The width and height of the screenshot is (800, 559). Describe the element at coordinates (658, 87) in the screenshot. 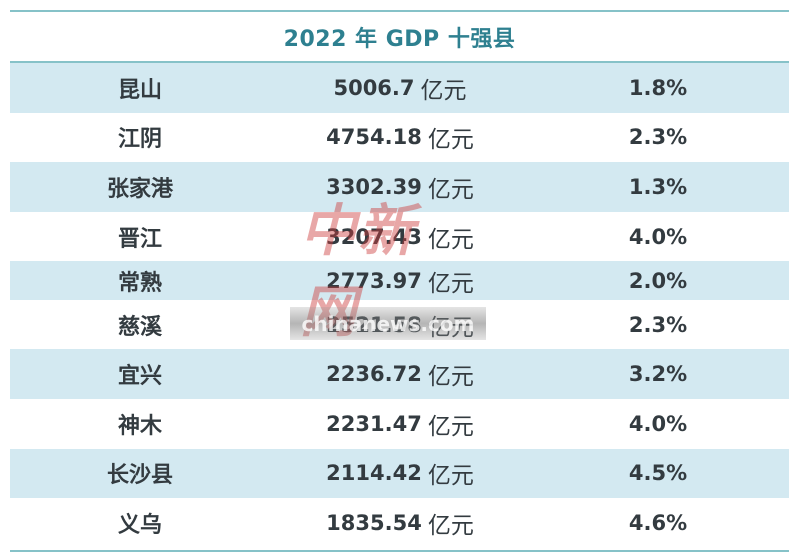

I see `growth-rate: 1.8%` at that location.